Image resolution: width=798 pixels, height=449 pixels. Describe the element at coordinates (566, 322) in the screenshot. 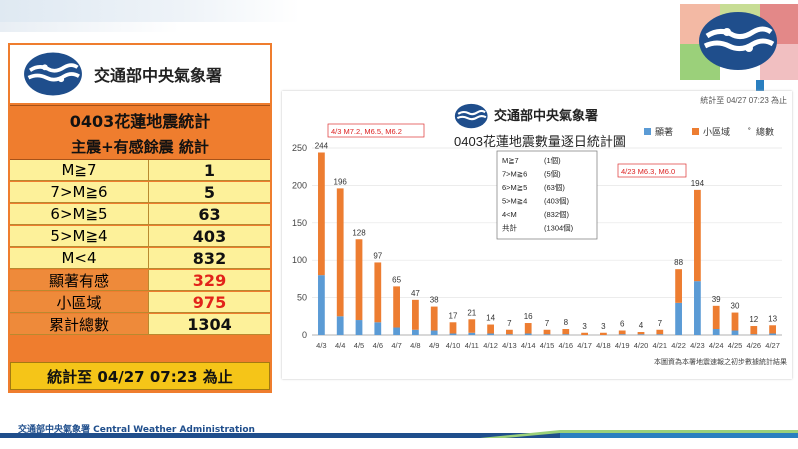

I see `bar-total-label: 8` at that location.